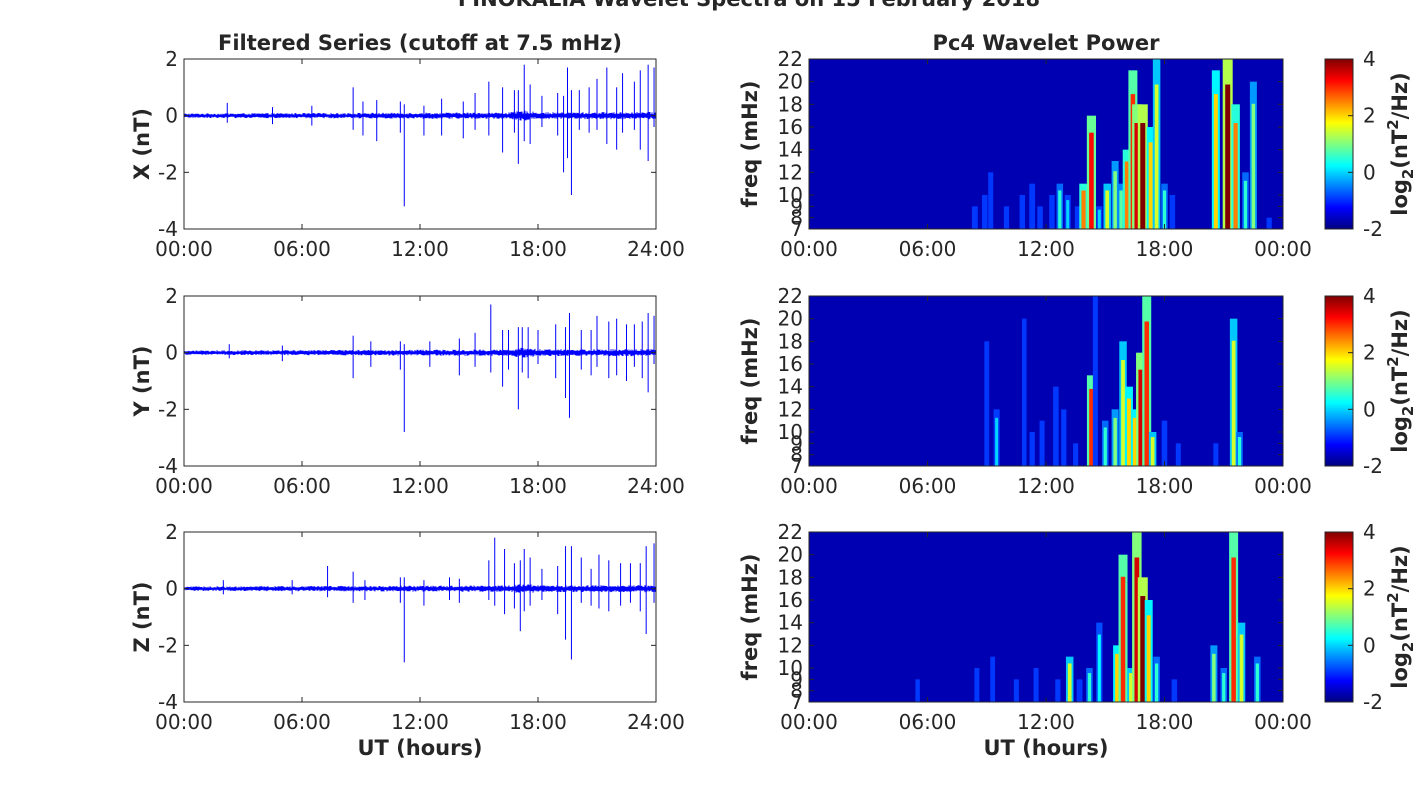 This screenshot has height=788, width=1418. What do you see at coordinates (750, 617) in the screenshot?
I see `z-wavelet-ylabel: freq (mHz)` at bounding box center [750, 617].